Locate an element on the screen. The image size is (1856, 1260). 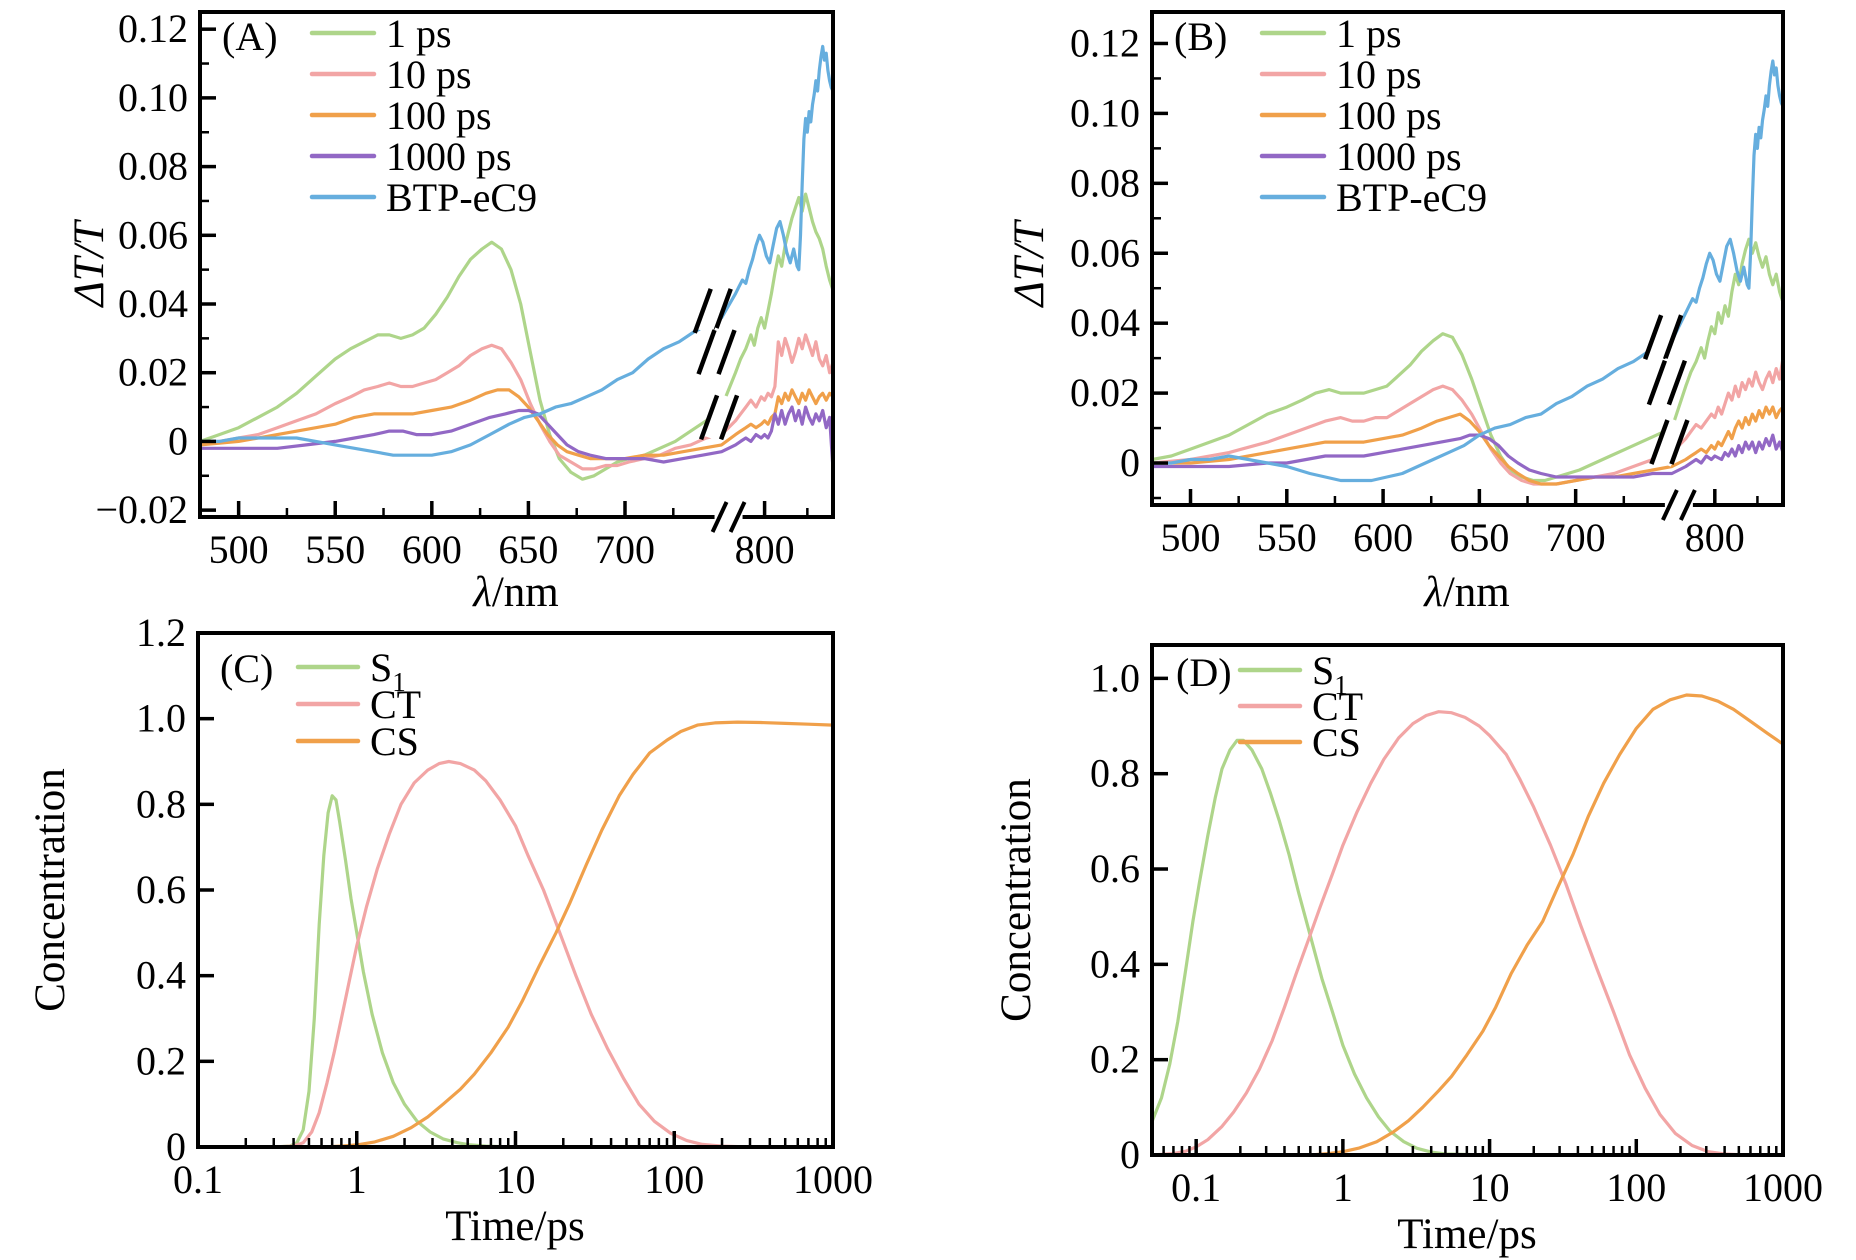
series-btp-ec9 is located at coordinates (1467, 271).